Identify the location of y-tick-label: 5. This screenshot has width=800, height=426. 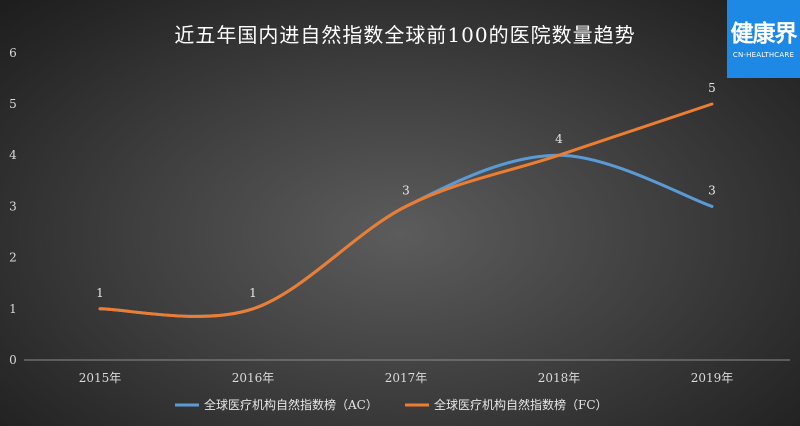
(13, 104).